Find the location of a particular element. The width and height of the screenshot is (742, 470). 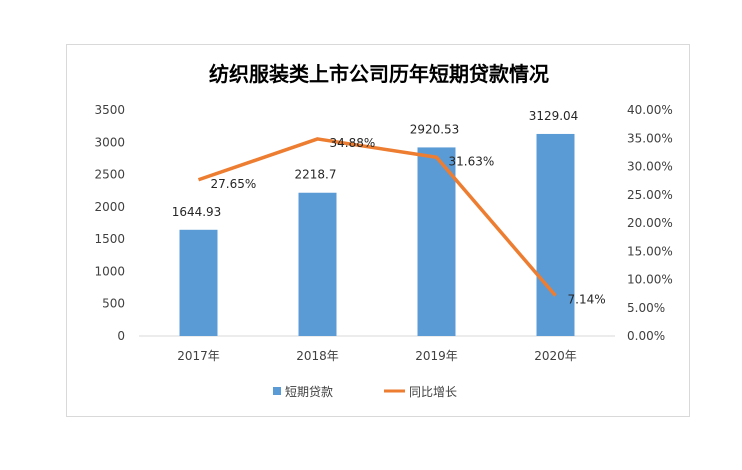

left-axis-tick-label: 1500 is located at coordinates (109, 239).